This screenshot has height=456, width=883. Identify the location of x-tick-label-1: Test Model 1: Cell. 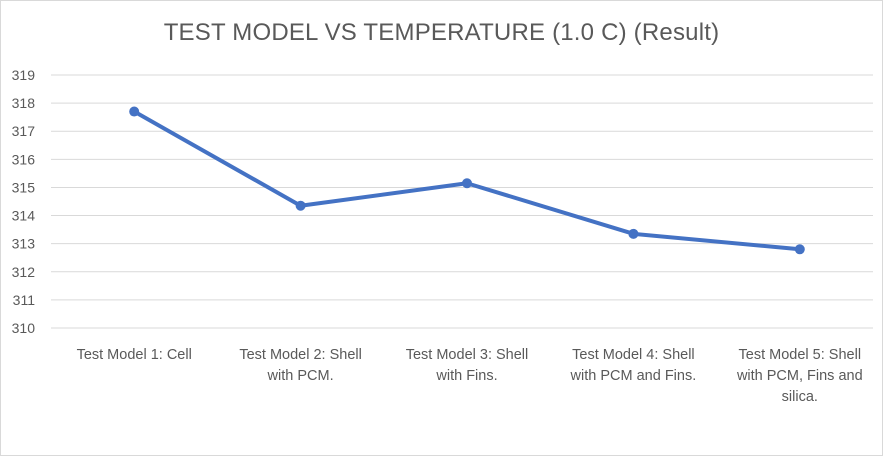
(134, 355).